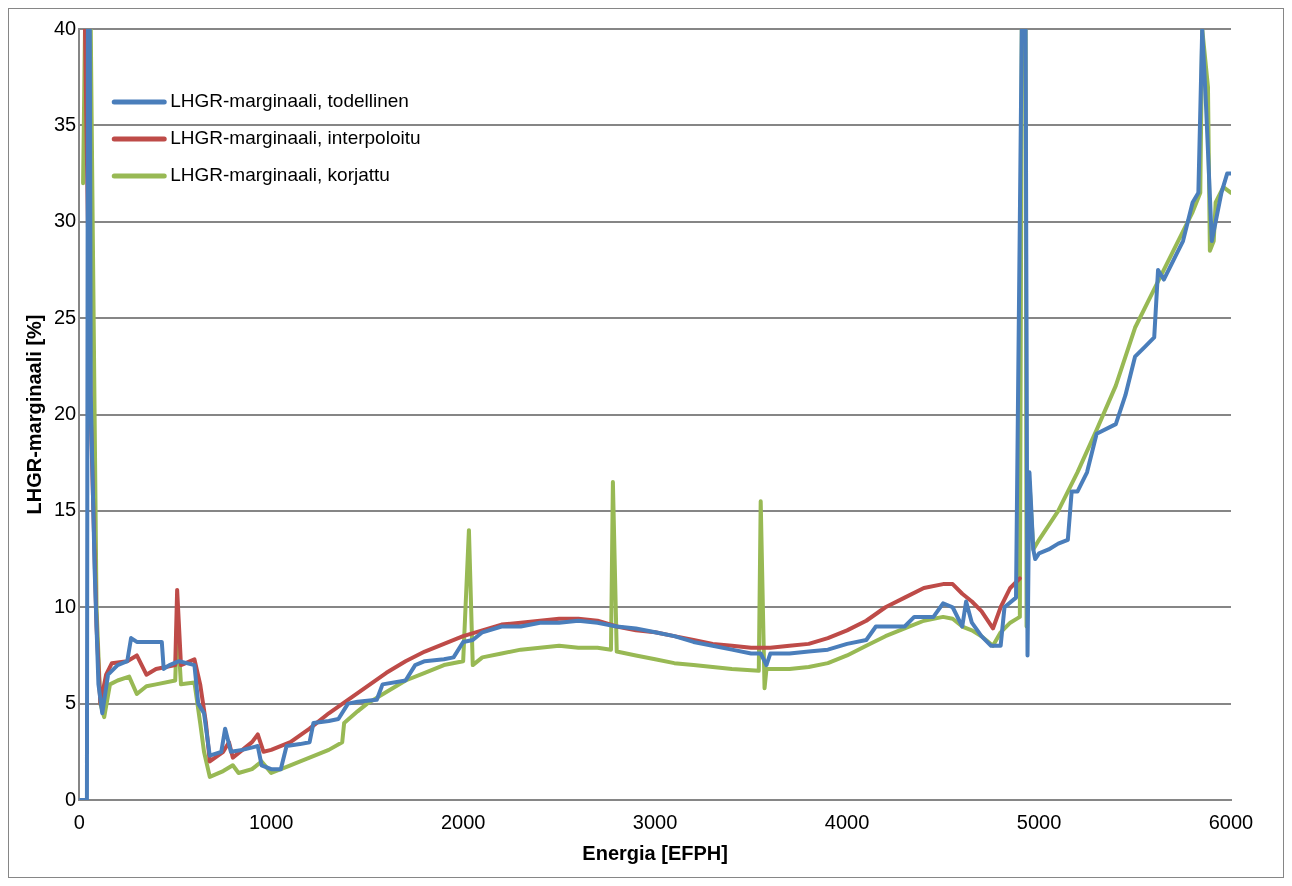 The height and width of the screenshot is (886, 1292). I want to click on x-tick-label: 4000, so click(847, 821).